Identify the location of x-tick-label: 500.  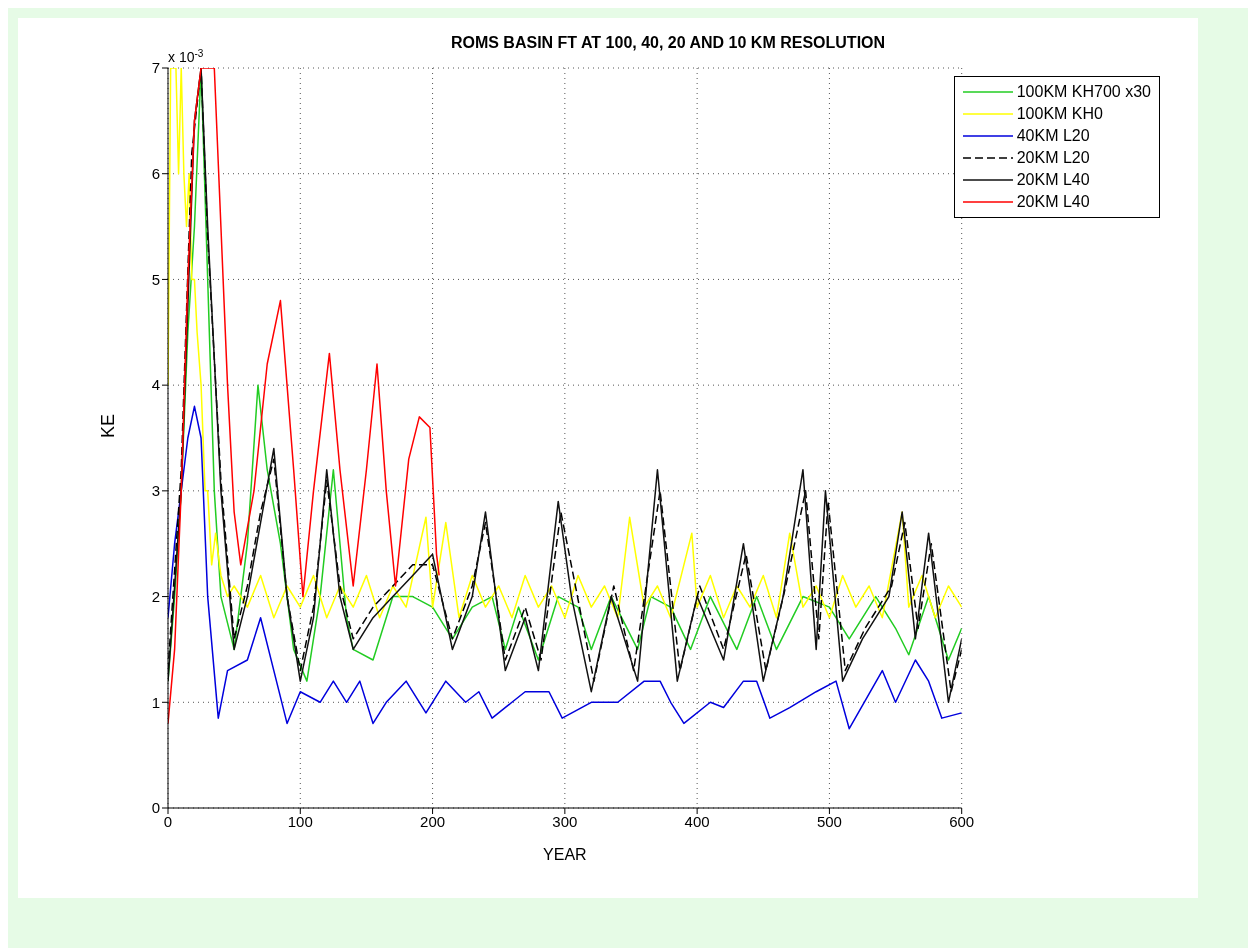
(829, 821).